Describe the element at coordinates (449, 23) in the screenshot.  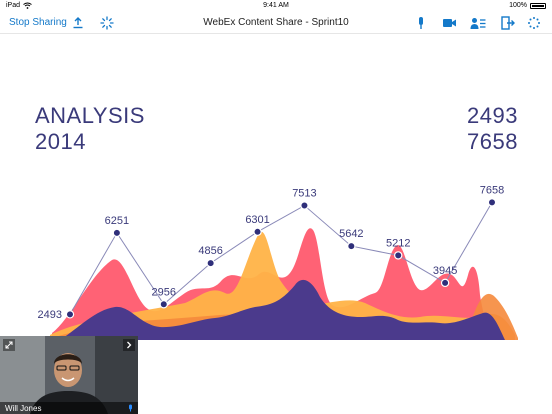
I see `video-camera-icon` at that location.